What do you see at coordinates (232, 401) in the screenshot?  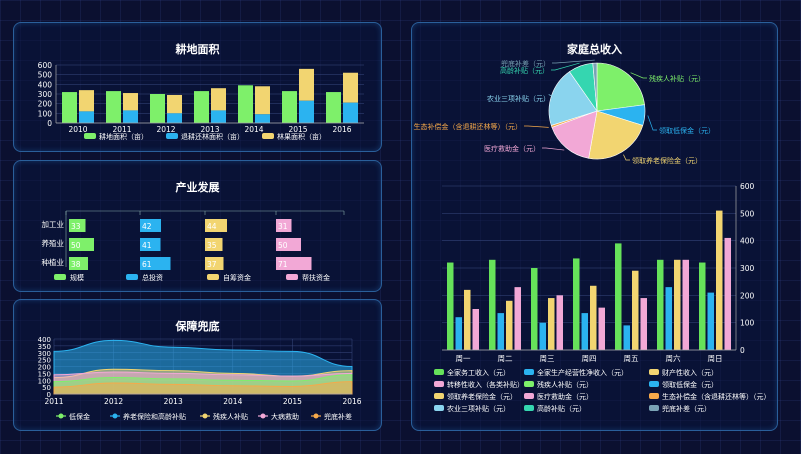 I see `x-tick-label: 2014` at bounding box center [232, 401].